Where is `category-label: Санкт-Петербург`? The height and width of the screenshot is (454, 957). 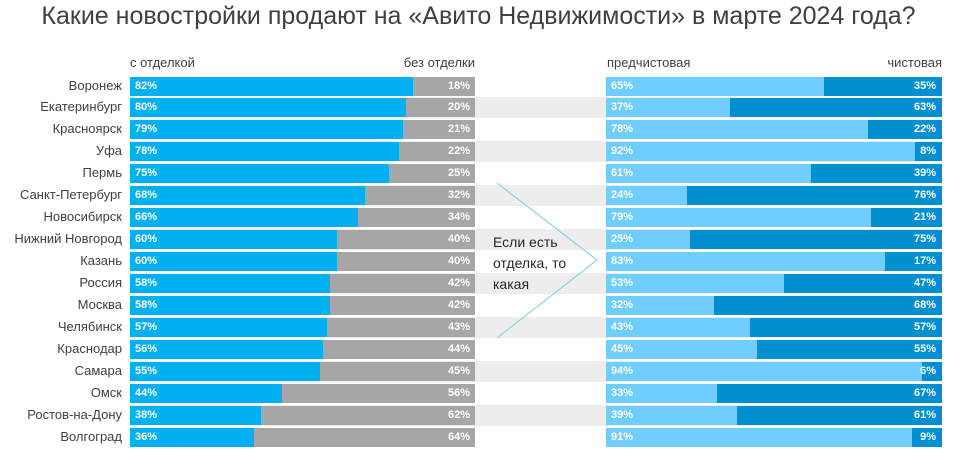 category-label: Санкт-Петербург is located at coordinates (71, 195).